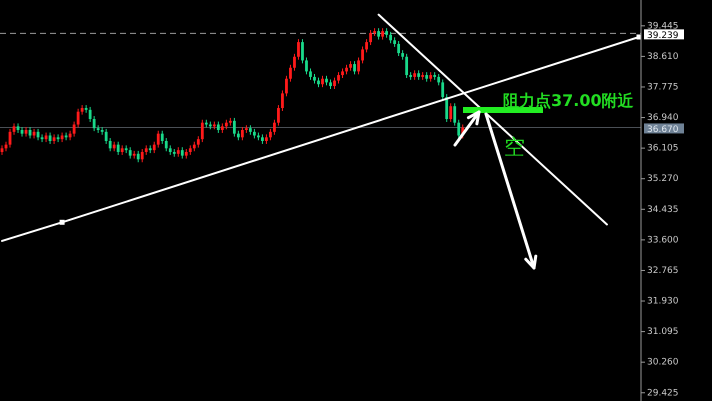 The image size is (712, 401). Describe the element at coordinates (569, 100) in the screenshot. I see `annotation: 阻力点37.00附近` at that location.